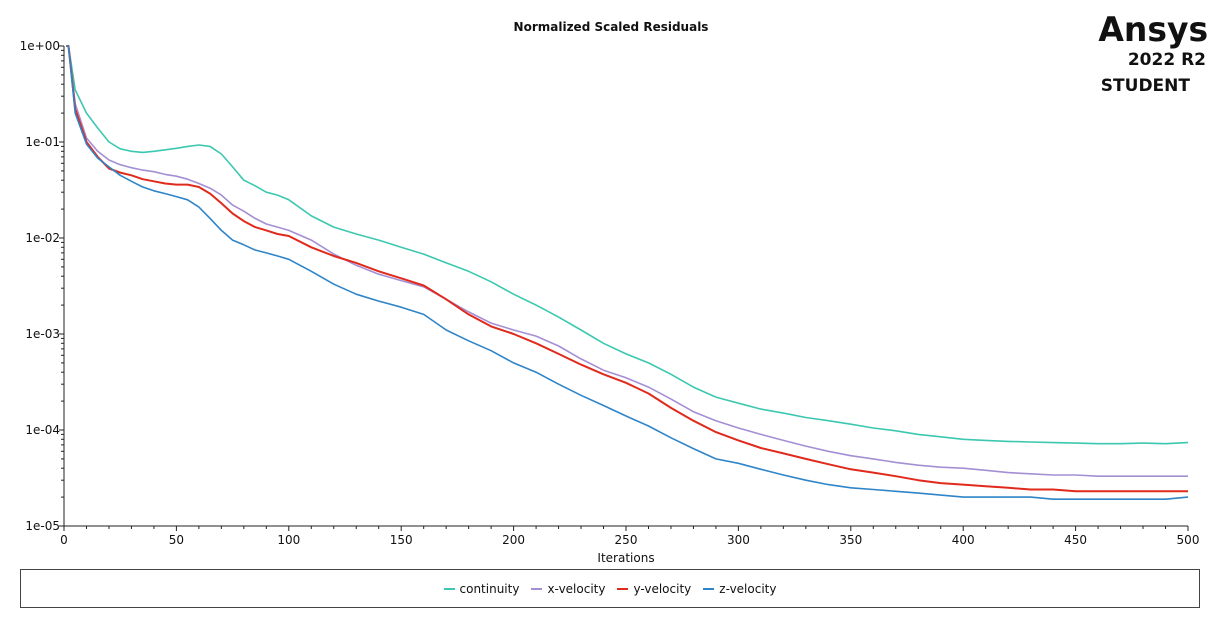  What do you see at coordinates (850, 540) in the screenshot?
I see `x-tick-label: 350` at bounding box center [850, 540].